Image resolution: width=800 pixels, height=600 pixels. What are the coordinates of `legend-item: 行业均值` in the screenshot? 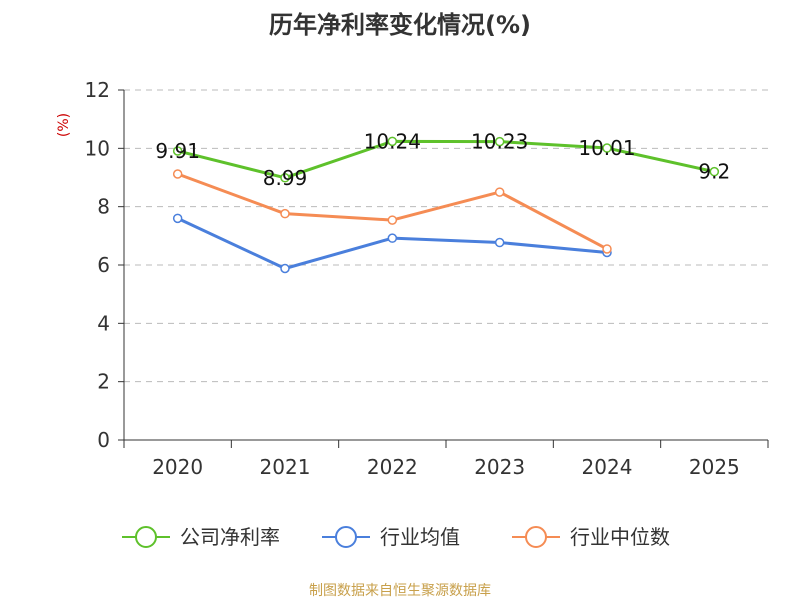 It's located at (391, 537).